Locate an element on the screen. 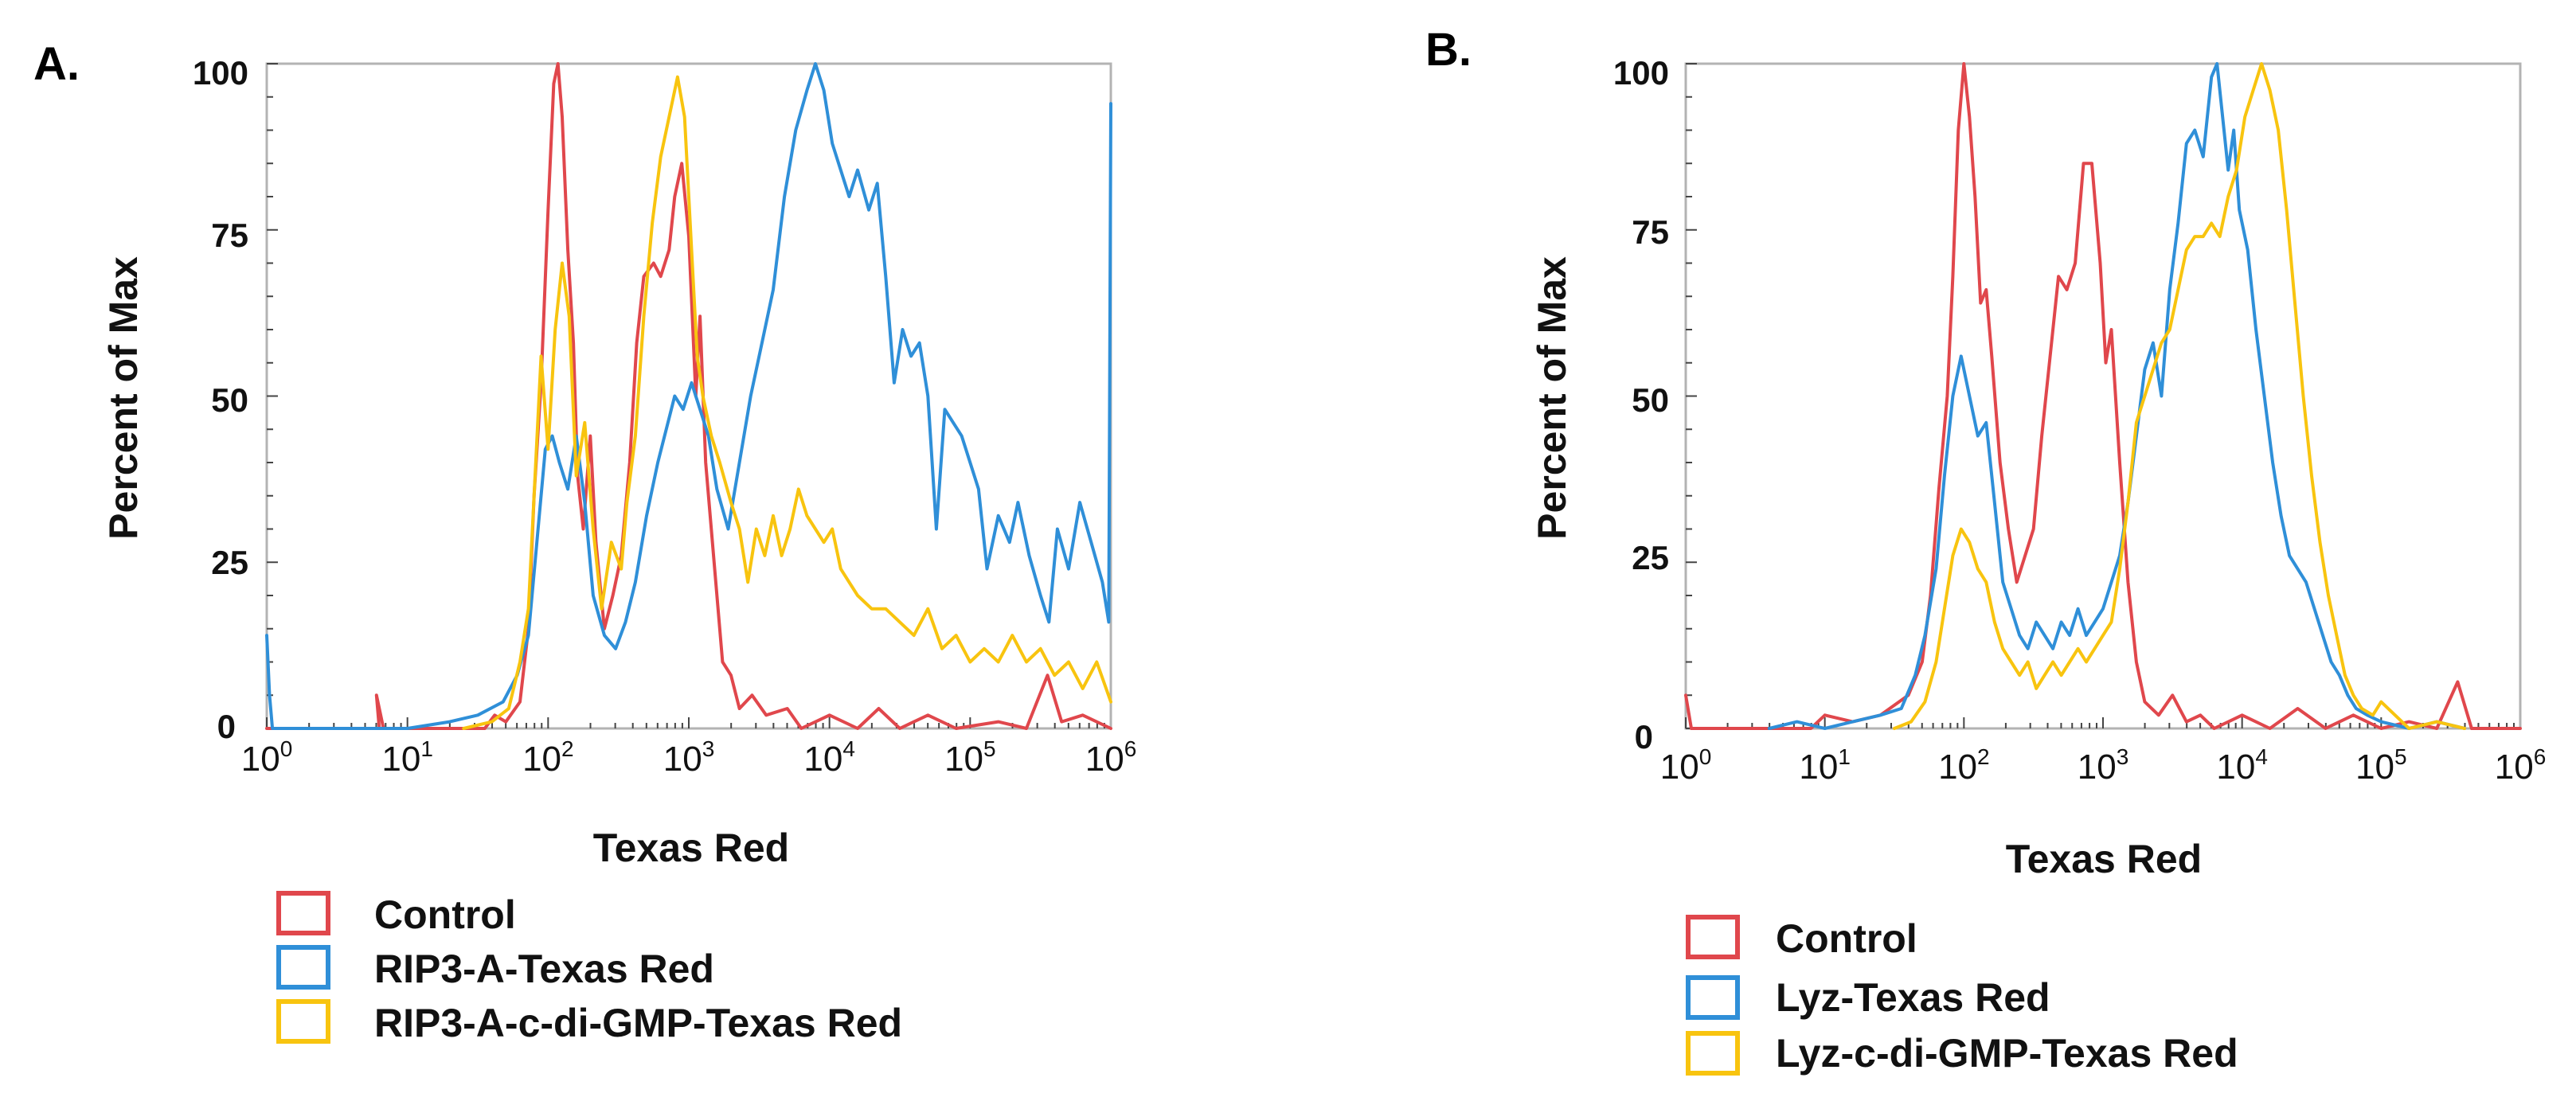 This screenshot has height=1105, width=2576. panel-b-xtick-label: 10² is located at coordinates (1964, 765).